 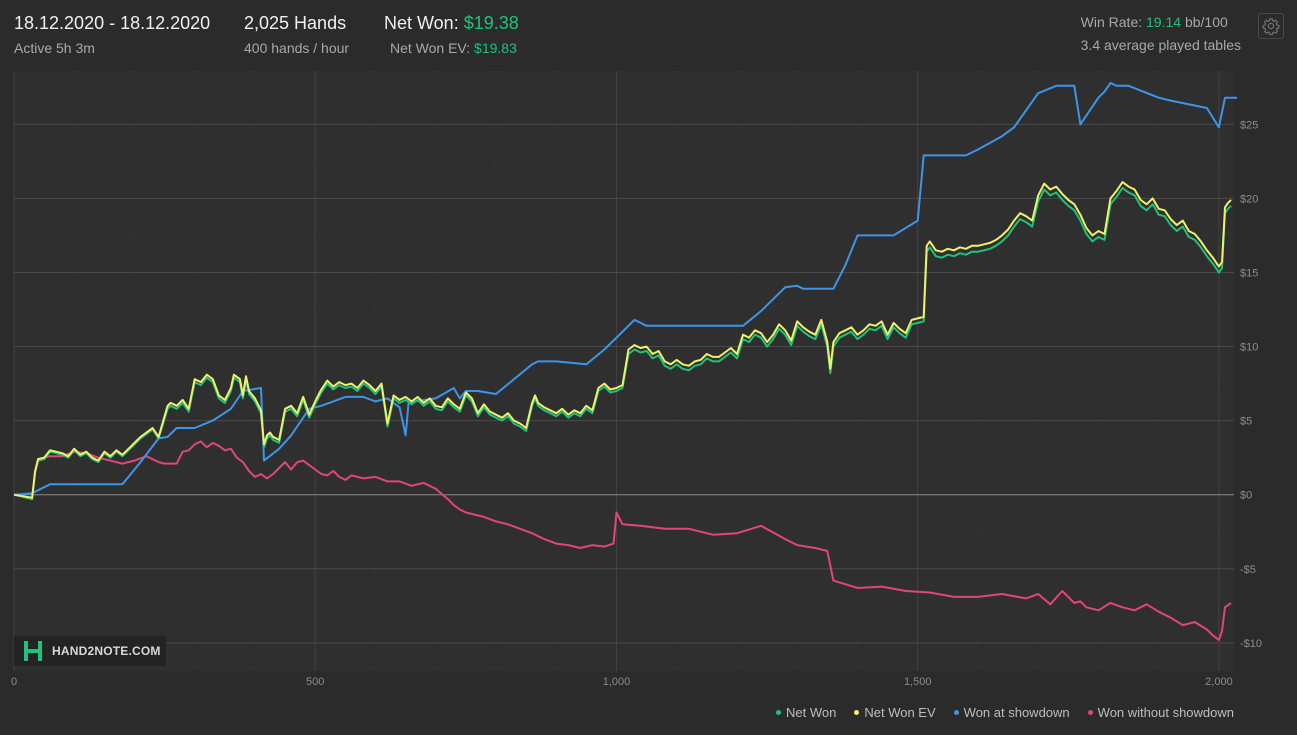 What do you see at coordinates (1249, 199) in the screenshot?
I see `y-tick-label: $20` at bounding box center [1249, 199].